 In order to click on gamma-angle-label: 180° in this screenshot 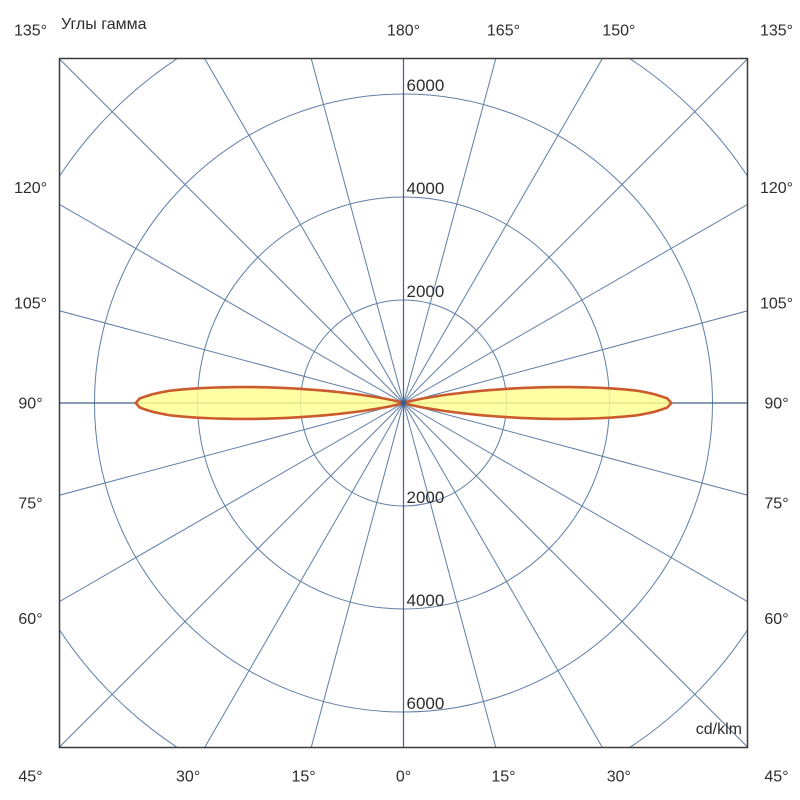, I will do `click(403, 31)`.